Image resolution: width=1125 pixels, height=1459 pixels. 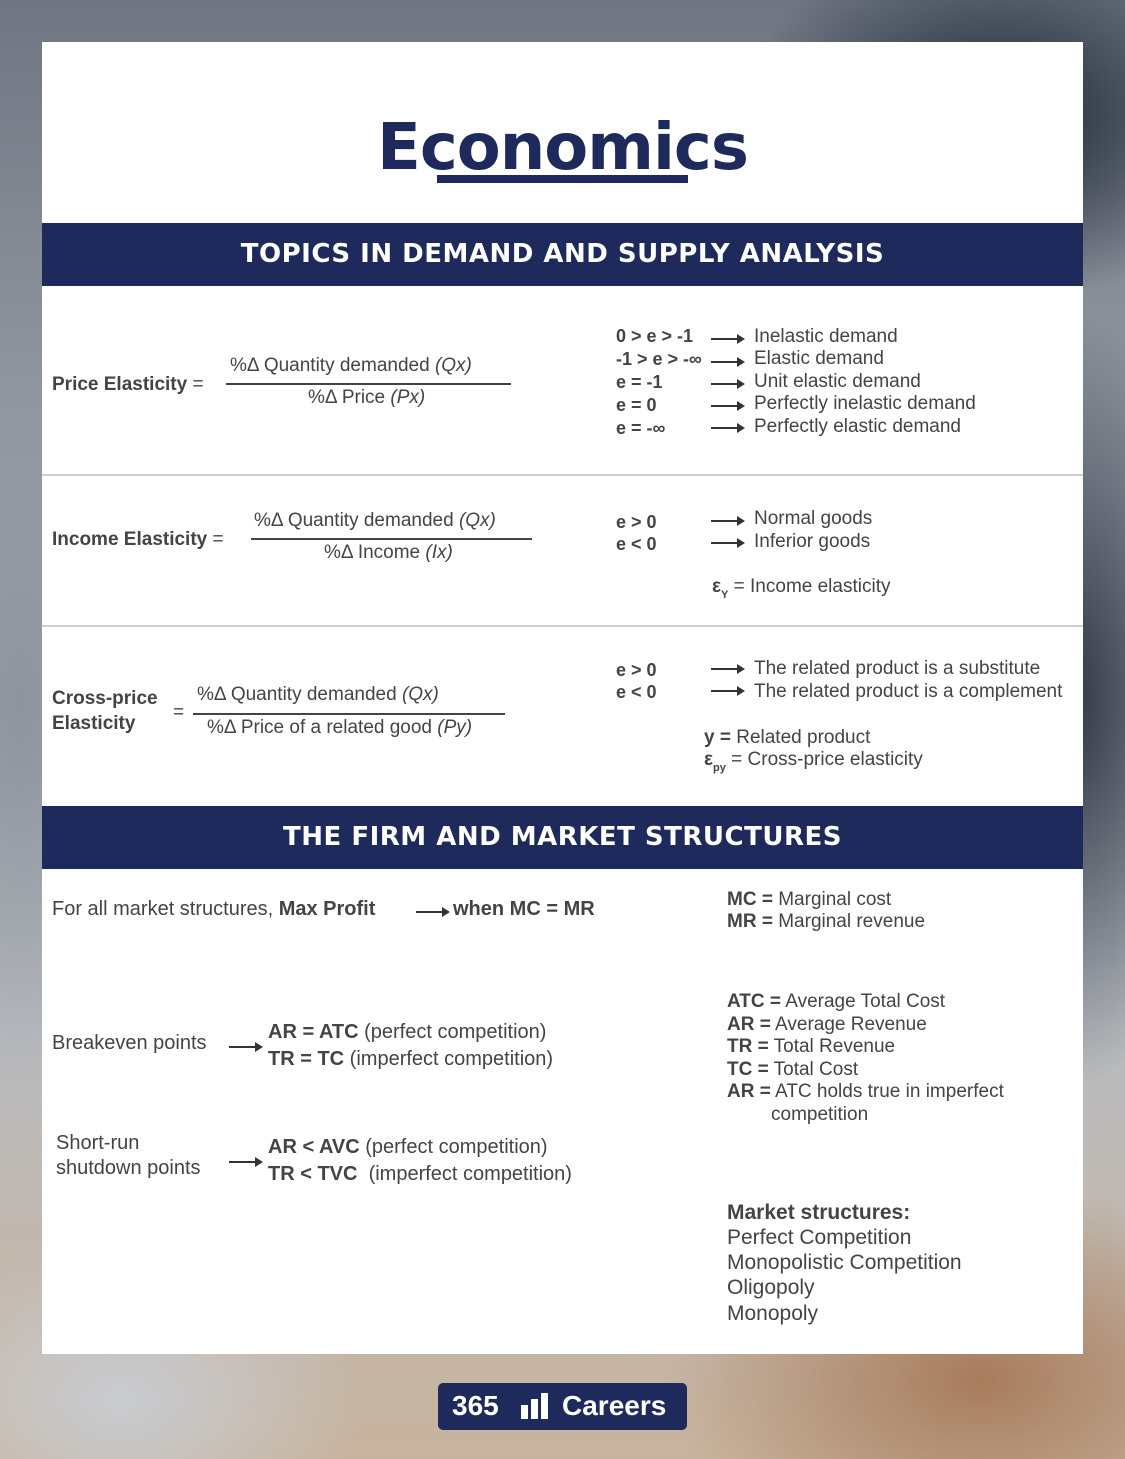 What do you see at coordinates (214, 909) in the screenshot?
I see `max-profit-rule: For all market structures, Max Profit` at bounding box center [214, 909].